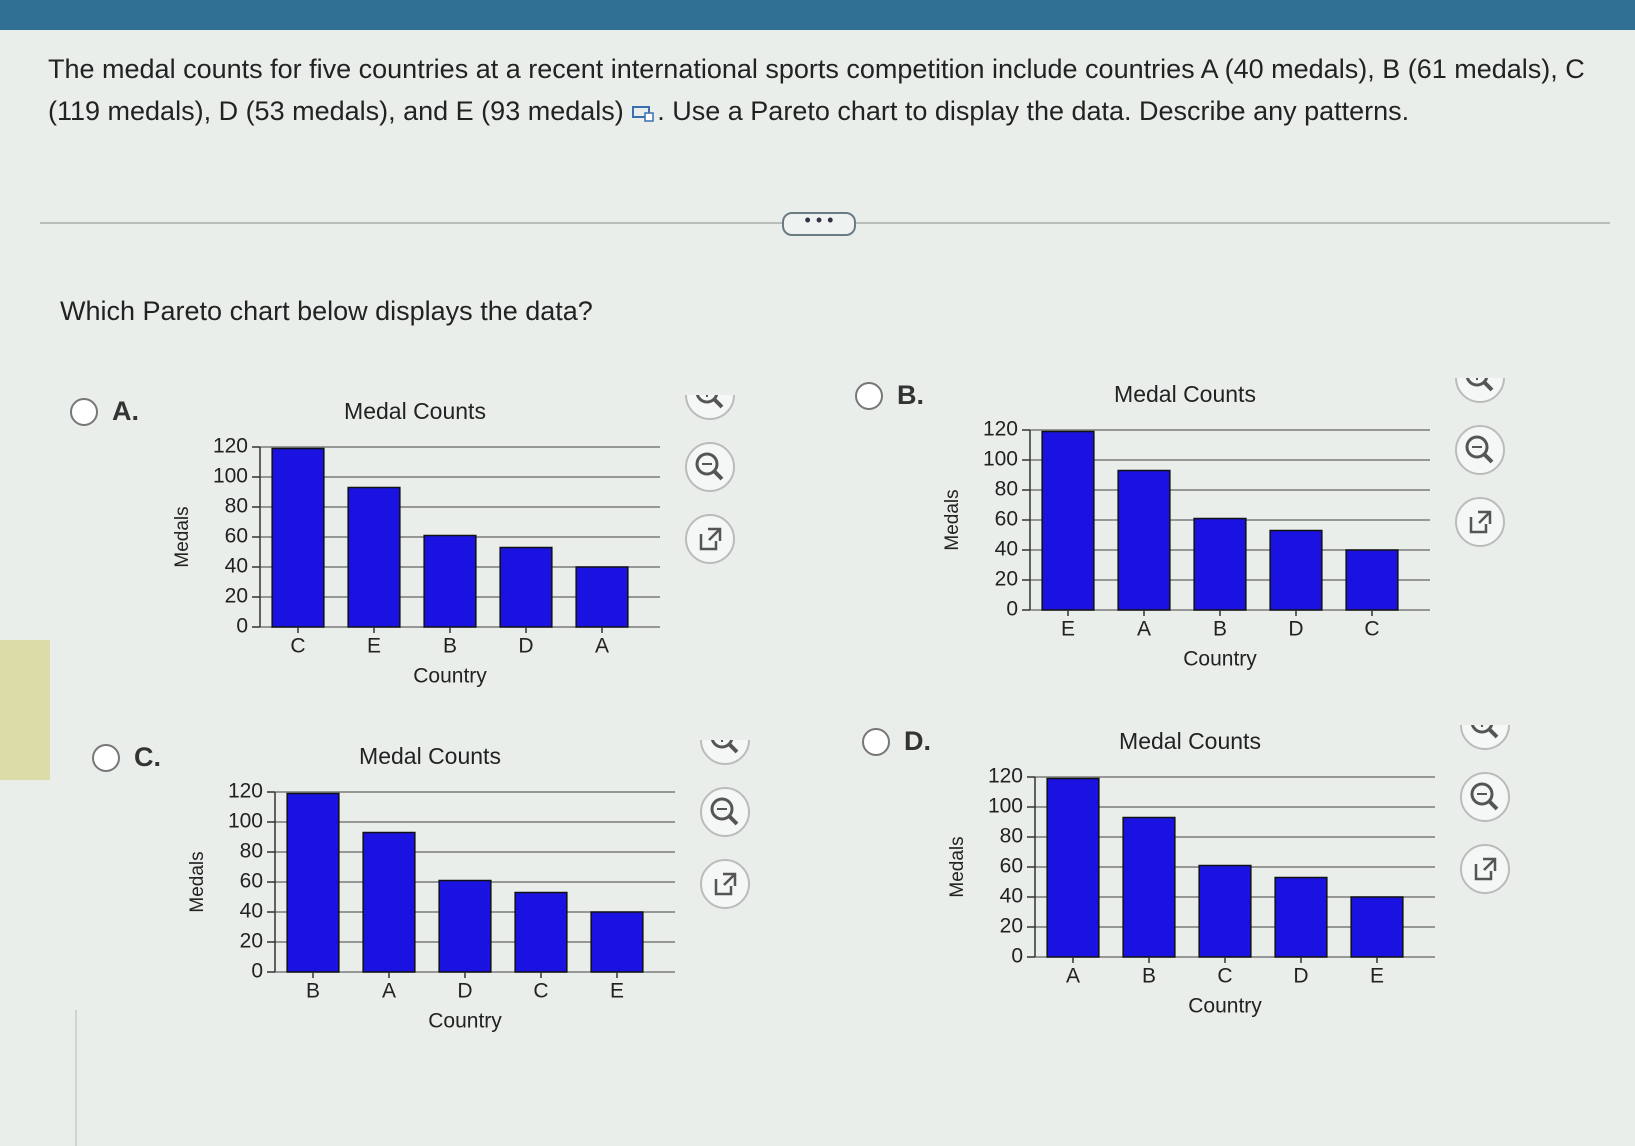 This screenshot has width=1635, height=1146. I want to click on side-tab, so click(25, 710).